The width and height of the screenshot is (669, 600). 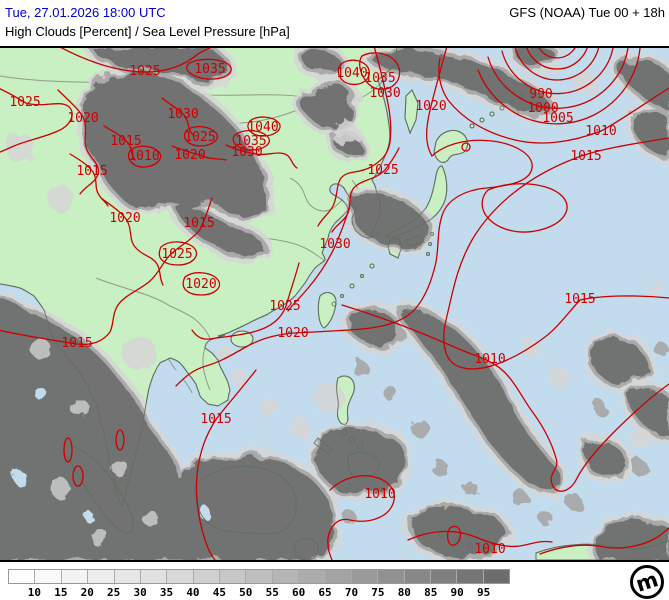 What do you see at coordinates (325, 592) in the screenshot?
I see `legend-tick: 65` at bounding box center [325, 592].